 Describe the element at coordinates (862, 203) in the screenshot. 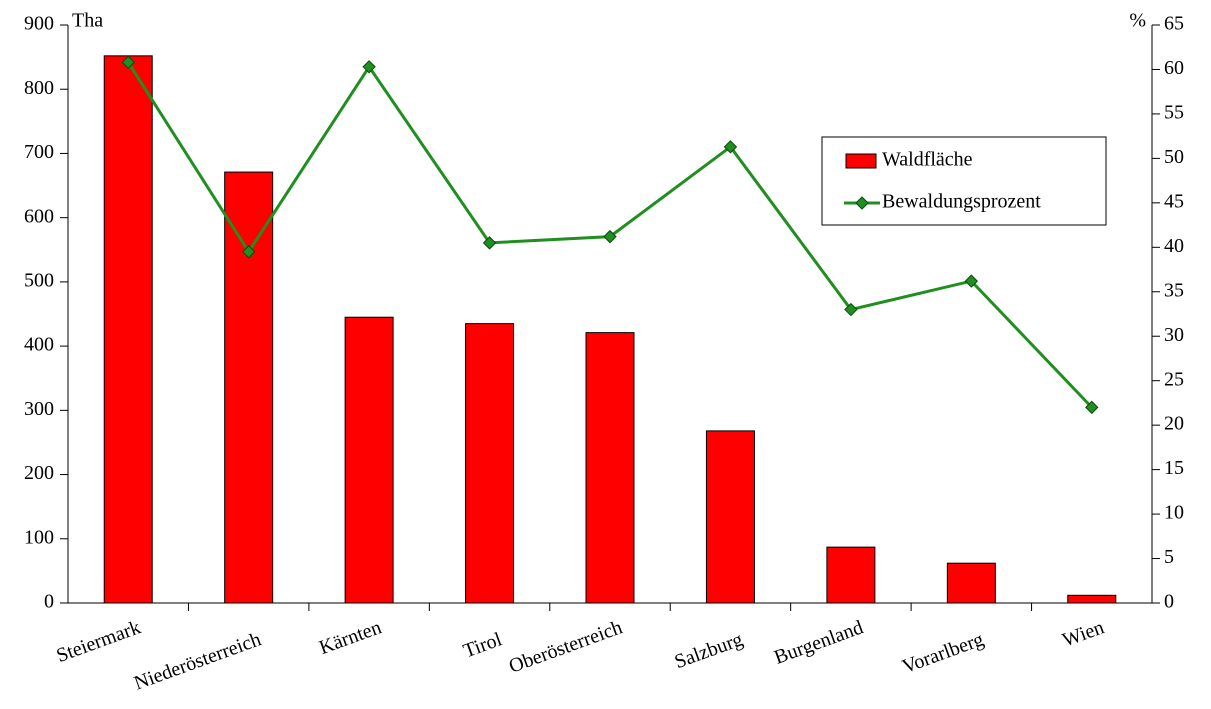

I see `legend-marker` at that location.